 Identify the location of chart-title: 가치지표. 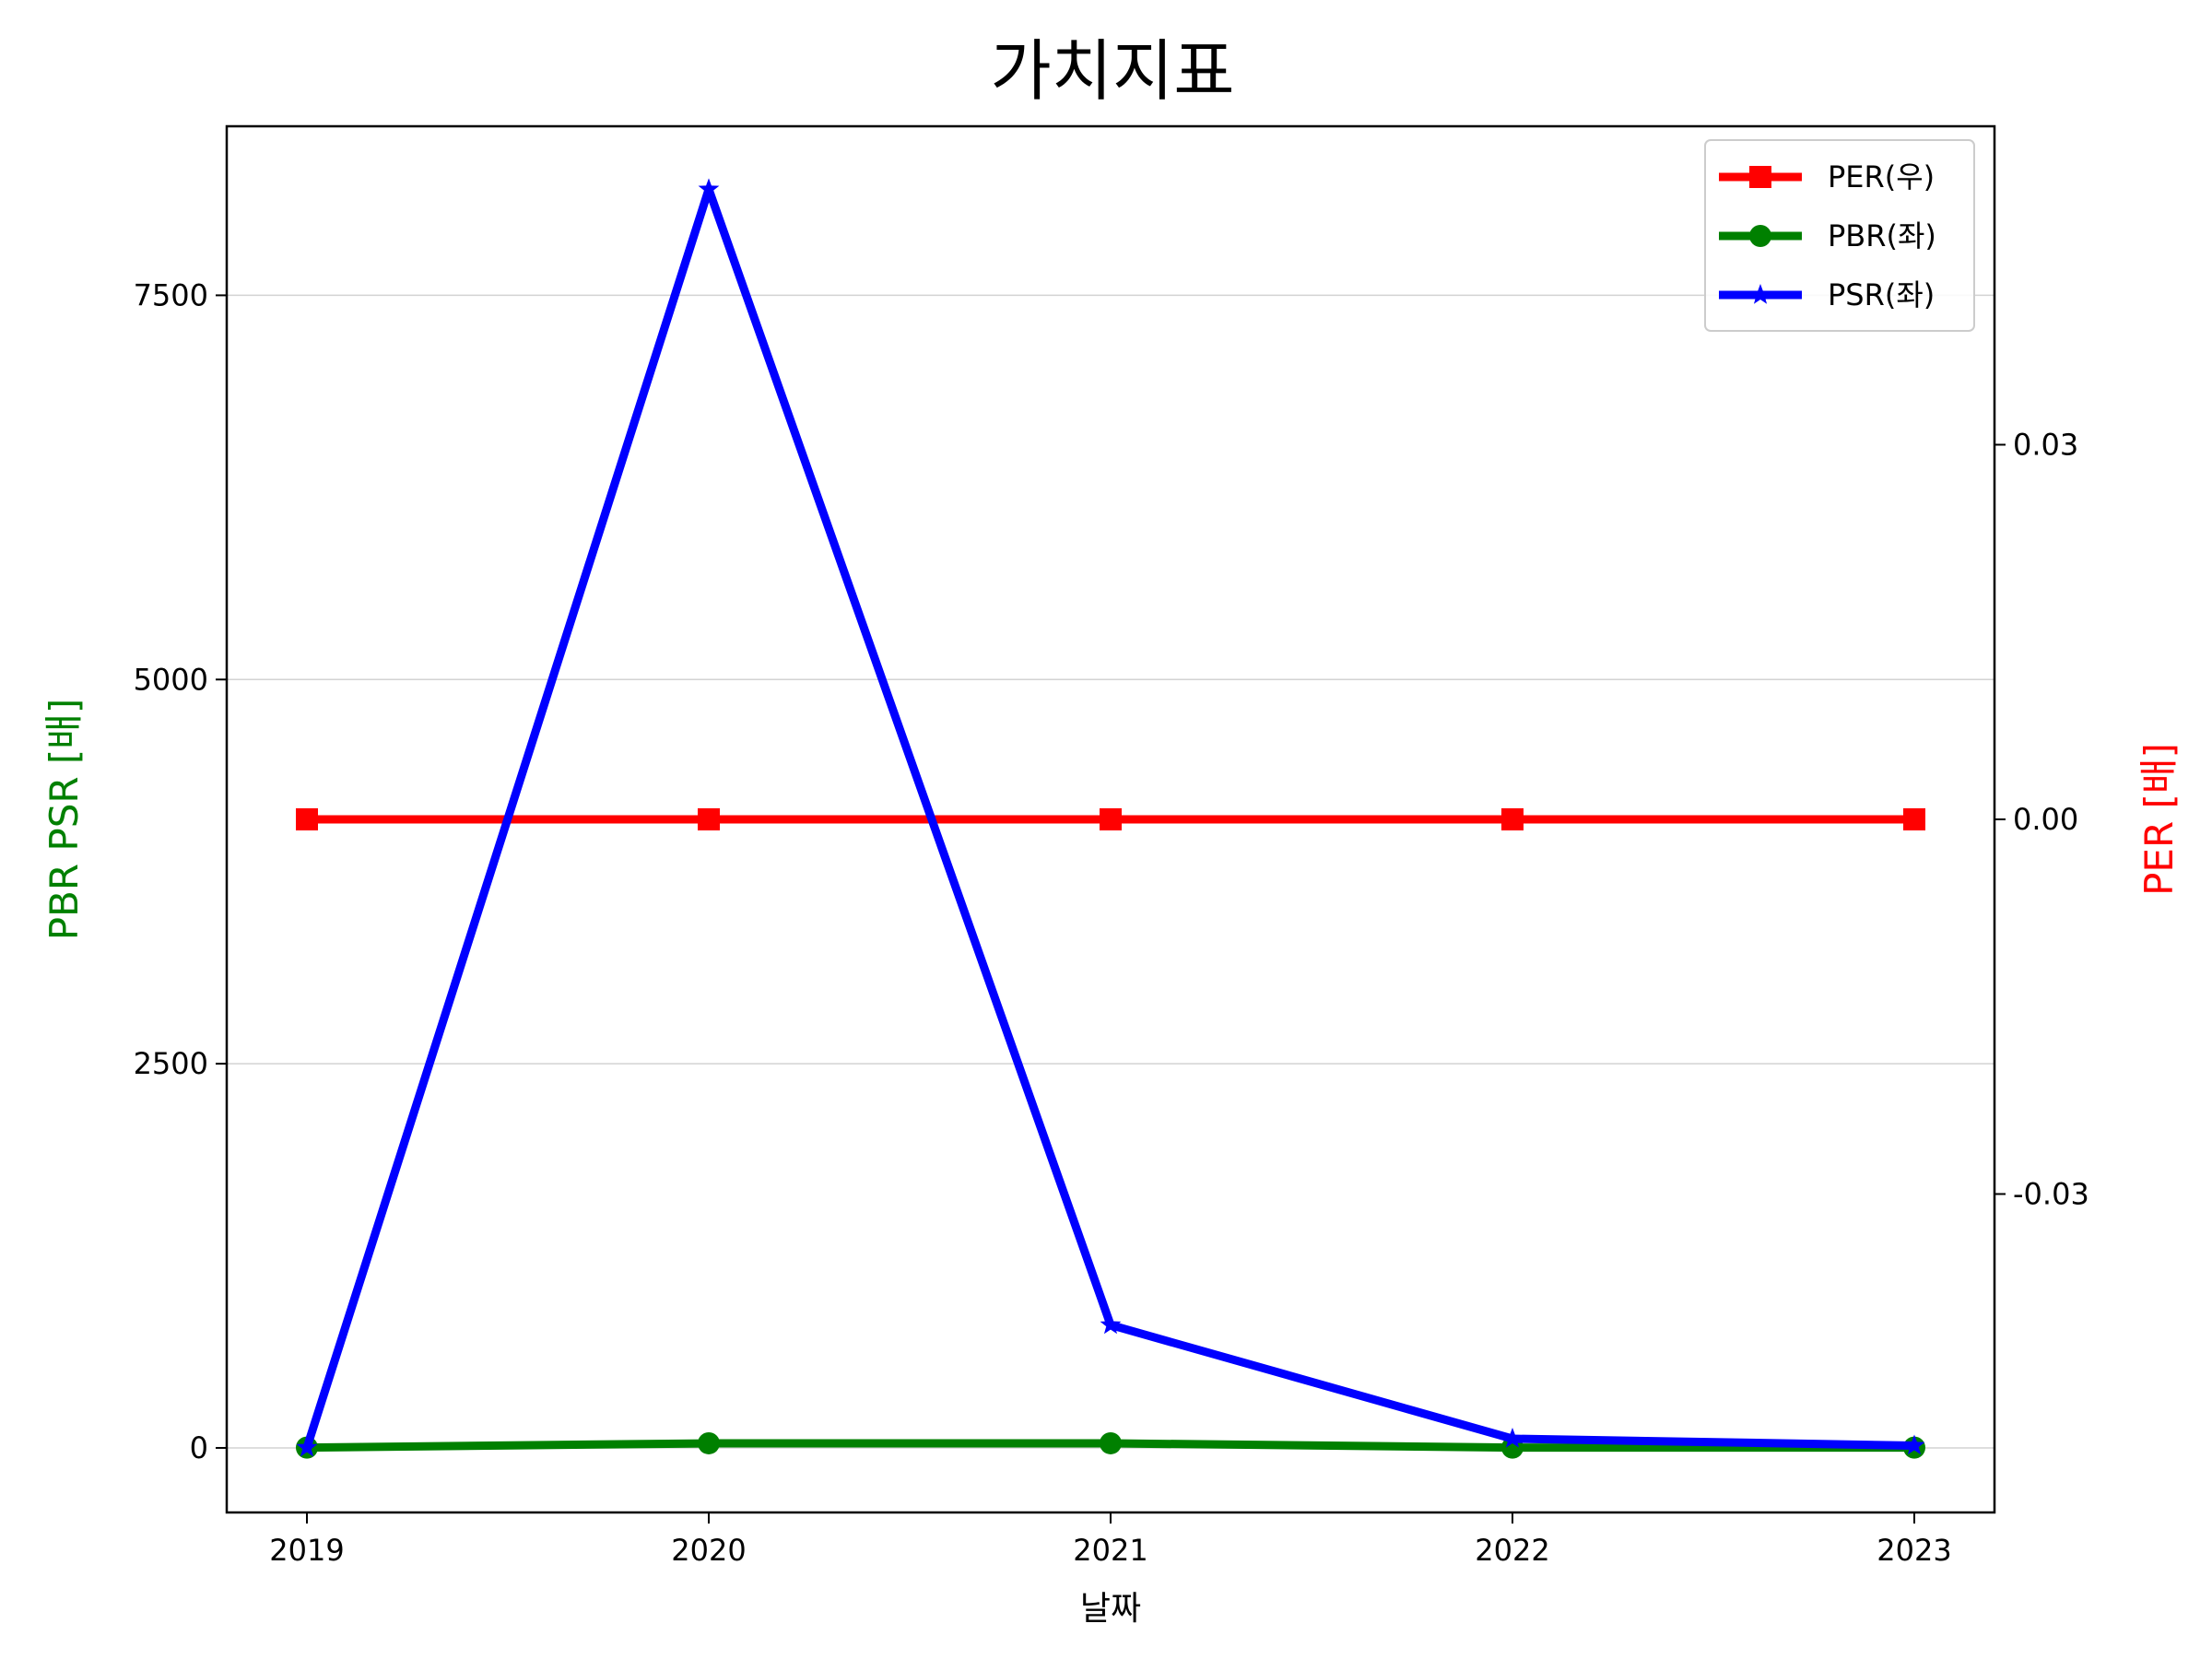
(1113, 71).